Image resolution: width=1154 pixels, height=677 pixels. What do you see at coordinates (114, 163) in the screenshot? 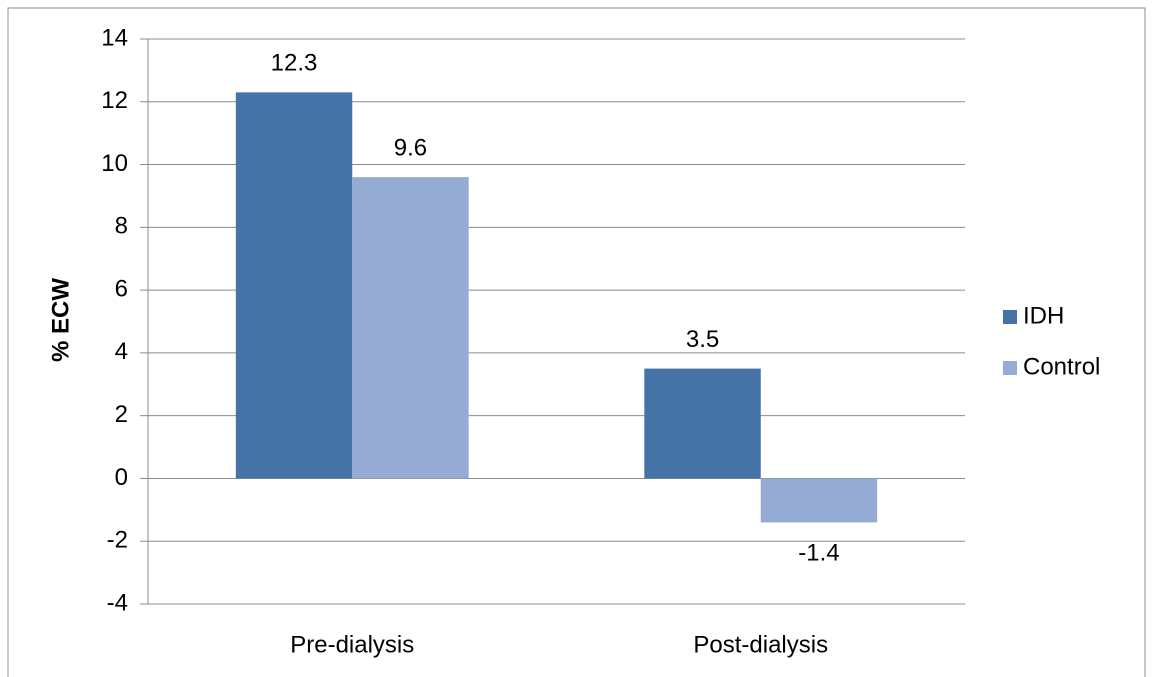
I see `y-tick-label: 10` at bounding box center [114, 163].